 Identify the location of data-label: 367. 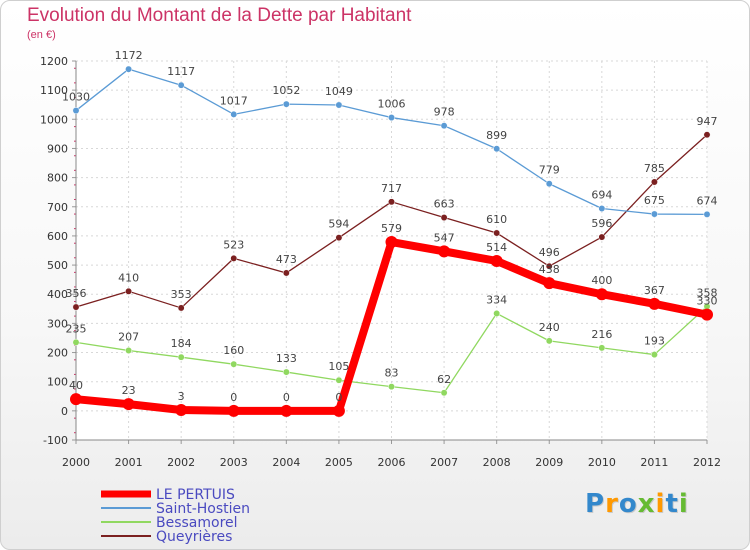
(654, 290).